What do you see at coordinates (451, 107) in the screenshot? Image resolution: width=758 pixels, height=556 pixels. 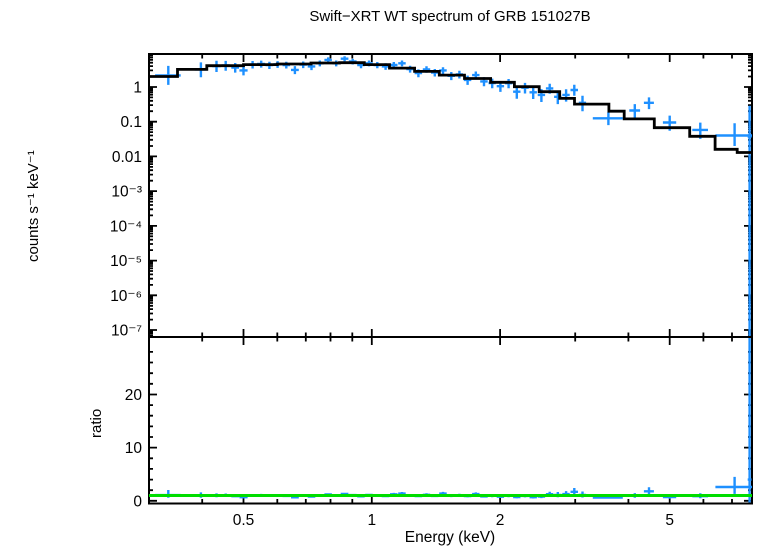 I see `model-step-line` at bounding box center [451, 107].